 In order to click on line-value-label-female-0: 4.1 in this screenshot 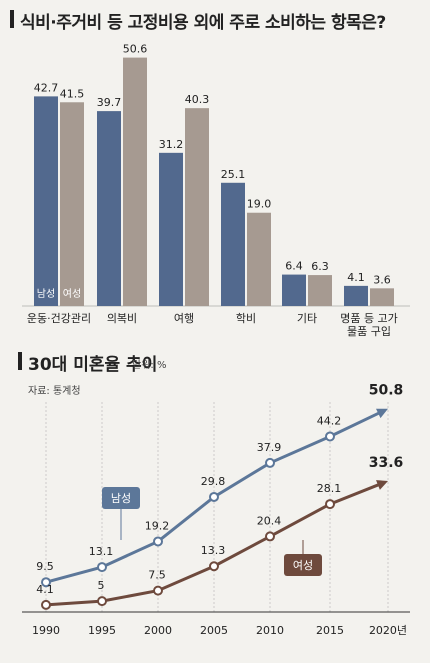, I will do `click(45, 589)`.